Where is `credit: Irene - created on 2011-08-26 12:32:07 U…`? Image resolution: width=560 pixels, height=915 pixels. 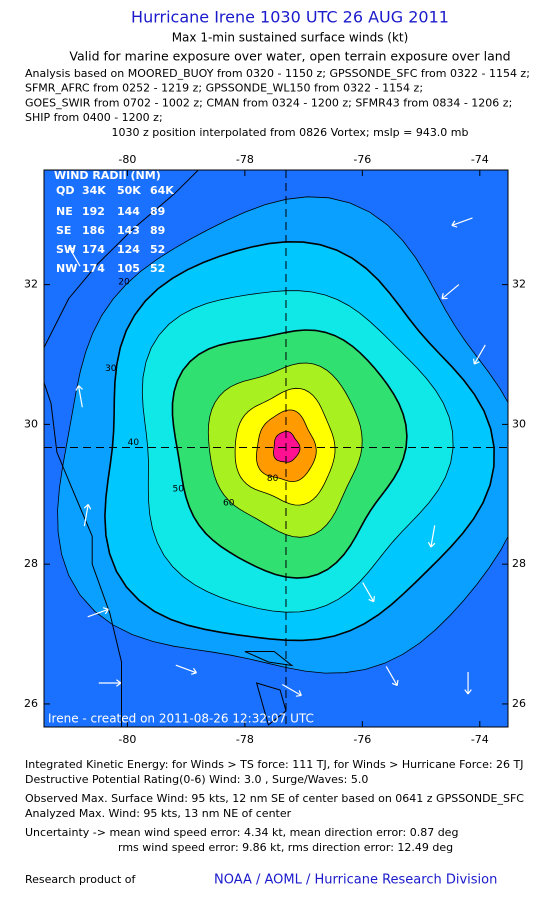
credit: Irene - created on 2011-08-26 12:32:07 U… is located at coordinates (181, 719).